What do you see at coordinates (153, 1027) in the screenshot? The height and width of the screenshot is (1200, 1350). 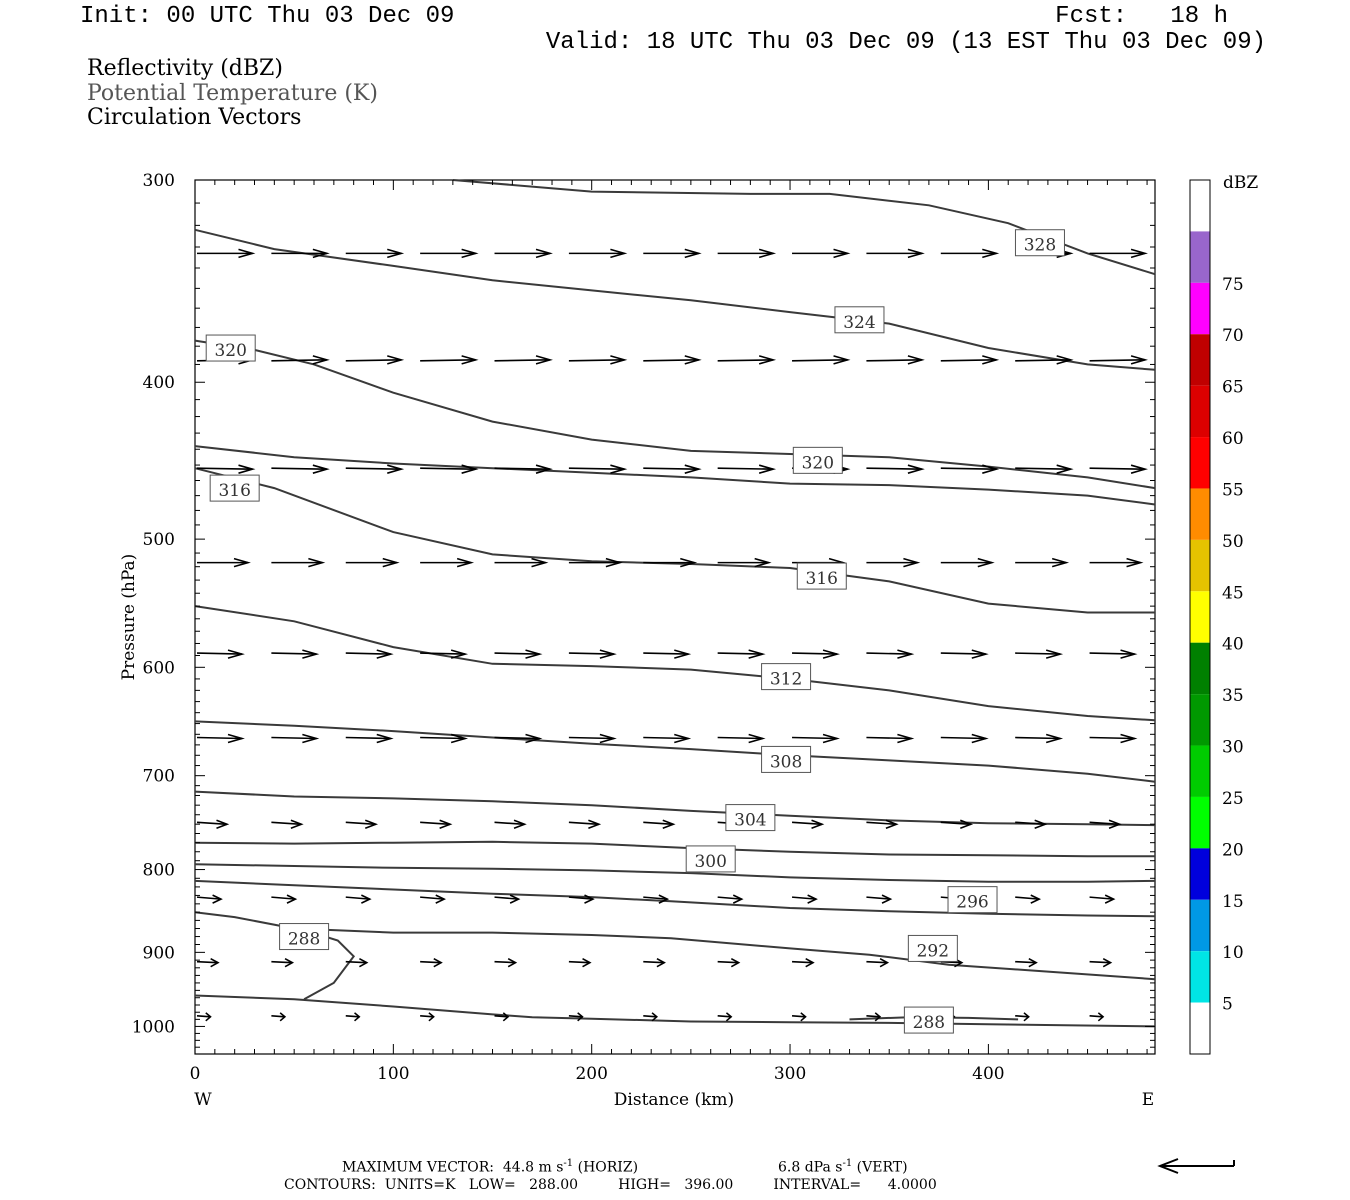 I see `y-tick-label: 1000` at bounding box center [153, 1027].